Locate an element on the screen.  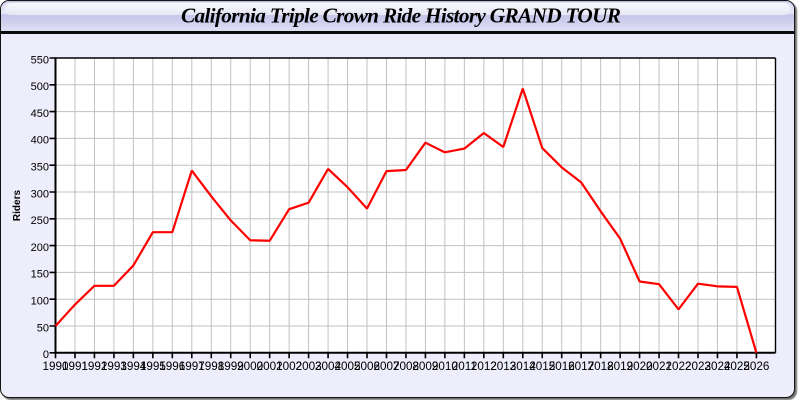
svg-text: 2019 is located at coordinates (620, 366).